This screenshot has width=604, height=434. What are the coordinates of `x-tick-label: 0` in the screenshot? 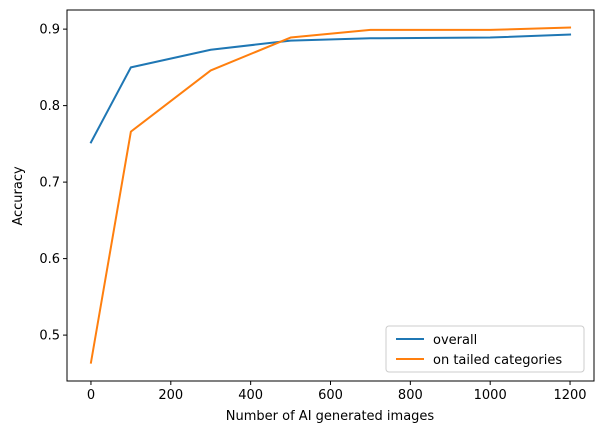 It's located at (91, 395).